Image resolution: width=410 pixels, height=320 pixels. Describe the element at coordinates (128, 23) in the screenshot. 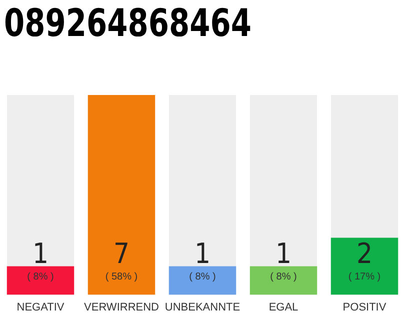

I see `chart-title: 089264868464` at that location.